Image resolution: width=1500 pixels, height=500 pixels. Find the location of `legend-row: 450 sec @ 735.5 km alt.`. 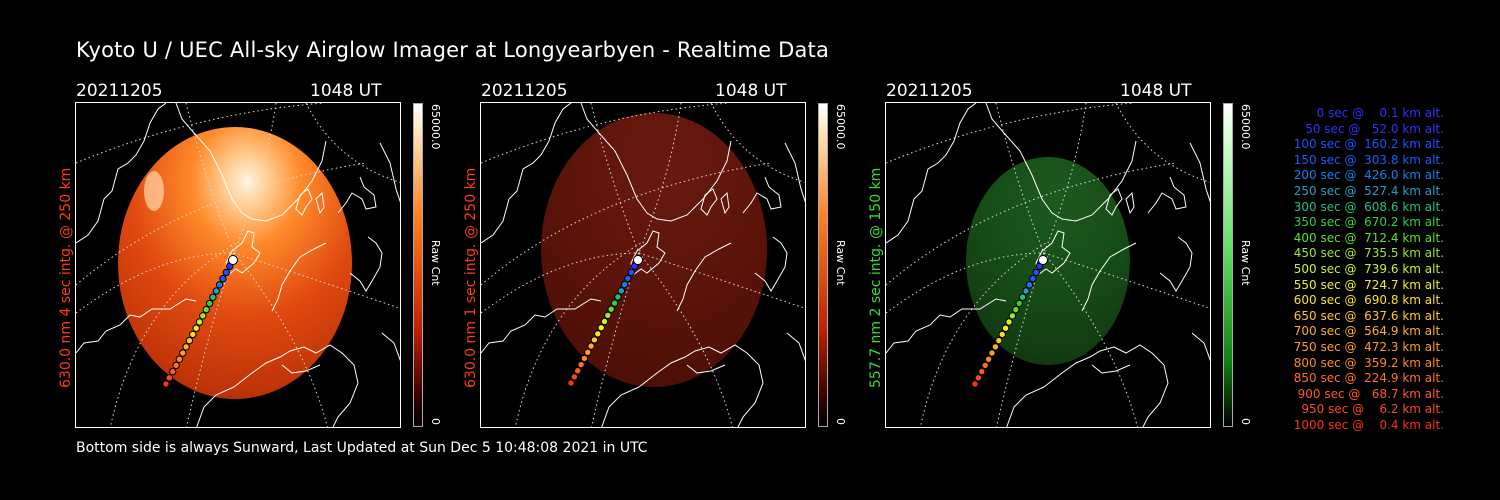

legend-row: 450 sec @ 735.5 km alt. is located at coordinates (1366, 253).